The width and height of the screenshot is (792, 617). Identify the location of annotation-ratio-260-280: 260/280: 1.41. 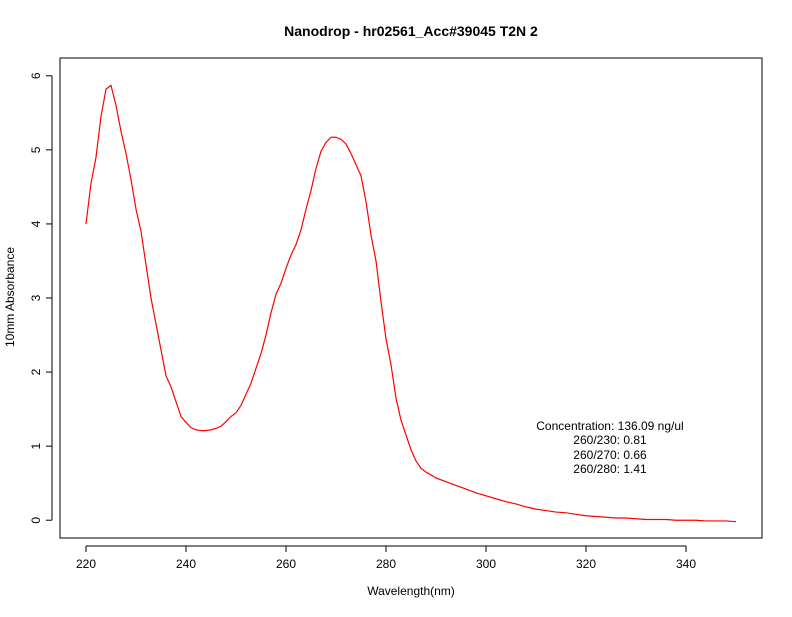
(610, 469).